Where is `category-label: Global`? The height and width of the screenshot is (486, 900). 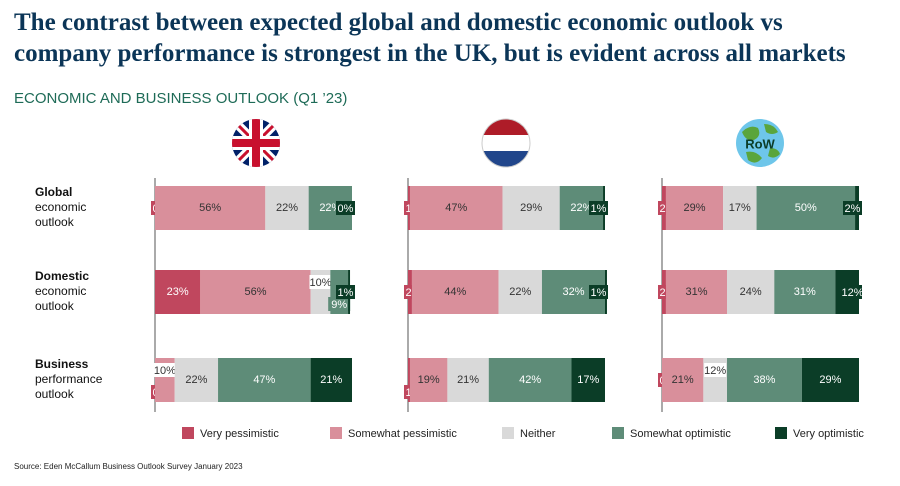
category-label: Global is located at coordinates (53, 192).